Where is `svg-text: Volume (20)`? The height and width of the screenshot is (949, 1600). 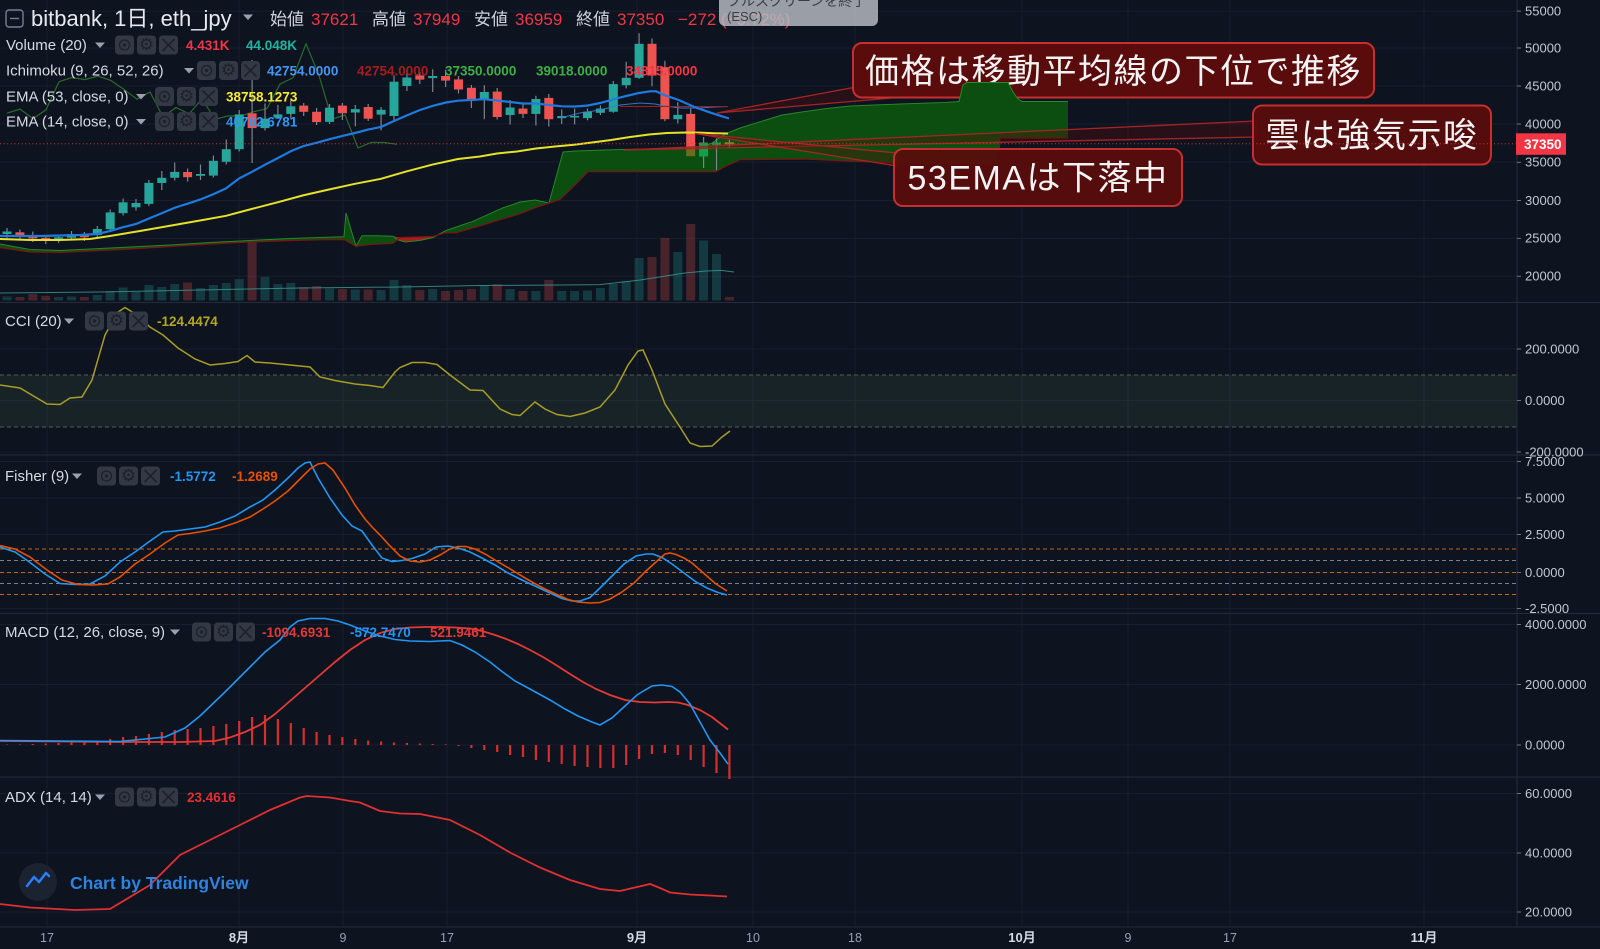
svg-text: Volume (20) is located at coordinates (46, 45).